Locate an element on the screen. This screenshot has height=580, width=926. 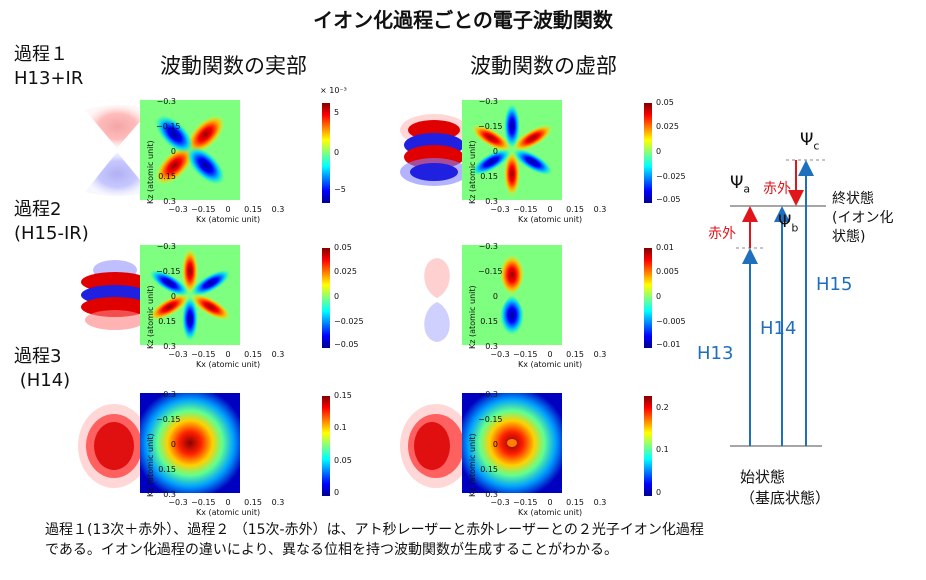
psi-b-label: Ψb is located at coordinates (788, 223).